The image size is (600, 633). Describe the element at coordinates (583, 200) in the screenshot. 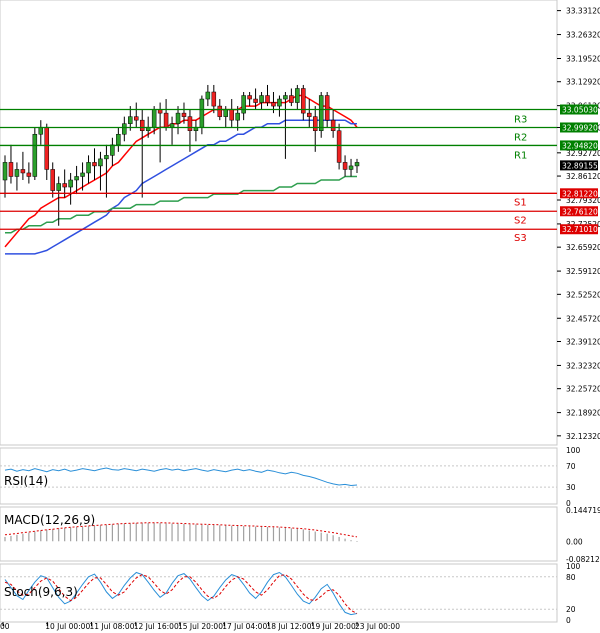

I see `y-tick-label: 32.79320` at that location.